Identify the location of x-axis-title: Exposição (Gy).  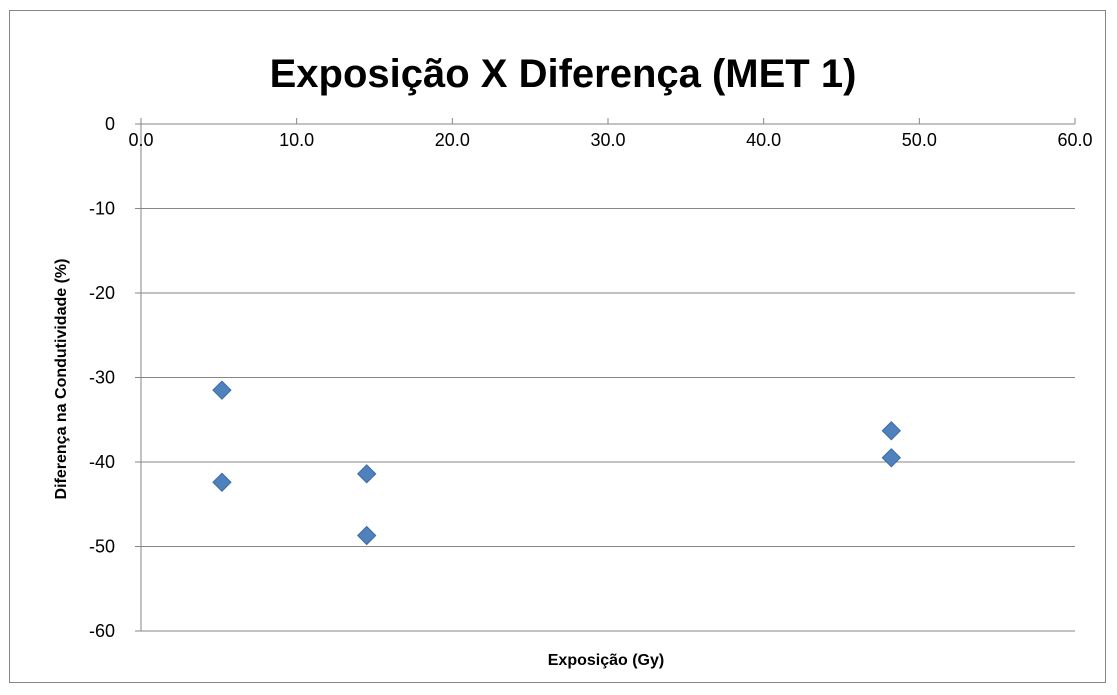
(606, 660).